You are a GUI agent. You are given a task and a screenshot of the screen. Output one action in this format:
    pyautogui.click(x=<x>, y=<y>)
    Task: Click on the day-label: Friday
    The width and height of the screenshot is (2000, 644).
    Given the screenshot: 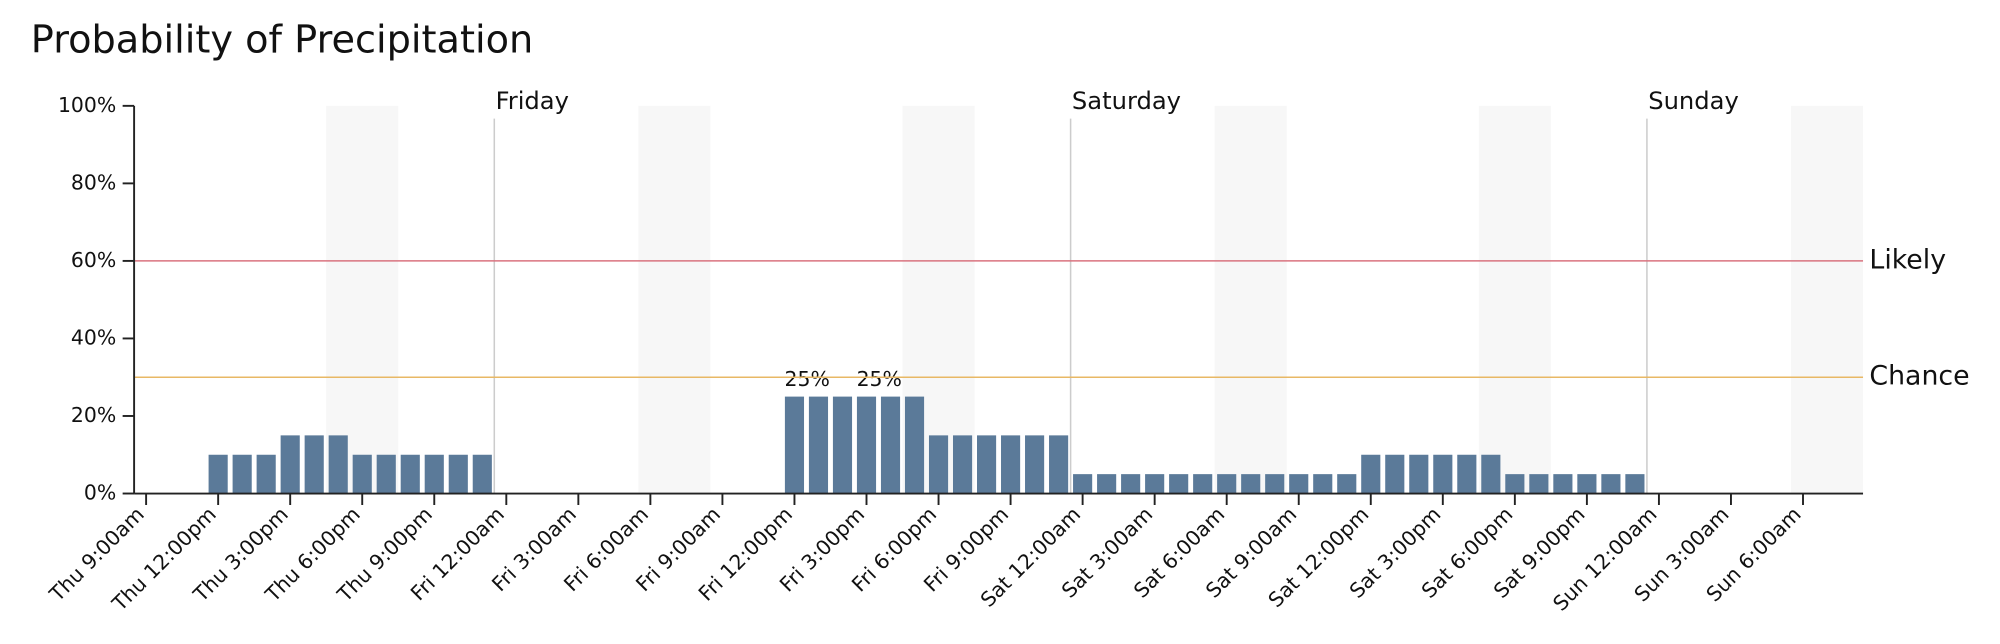 What is the action you would take?
    pyautogui.click(x=532, y=101)
    